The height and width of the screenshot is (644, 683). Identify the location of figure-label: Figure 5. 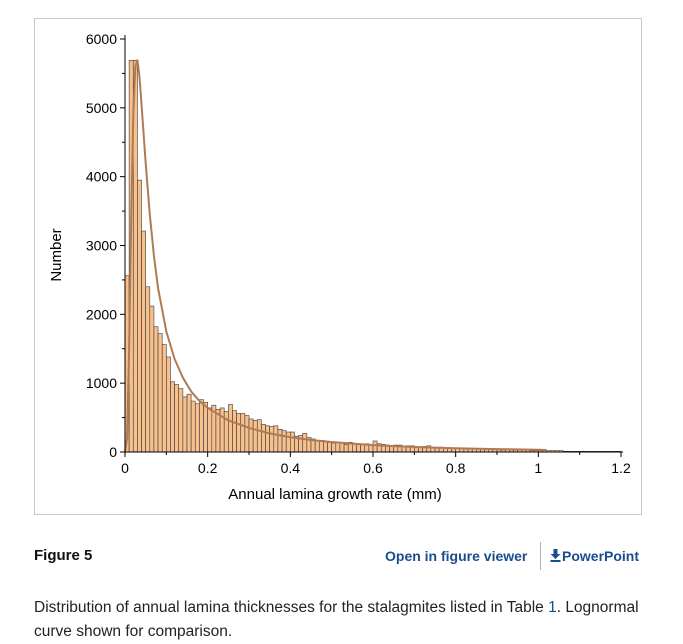
(63, 555).